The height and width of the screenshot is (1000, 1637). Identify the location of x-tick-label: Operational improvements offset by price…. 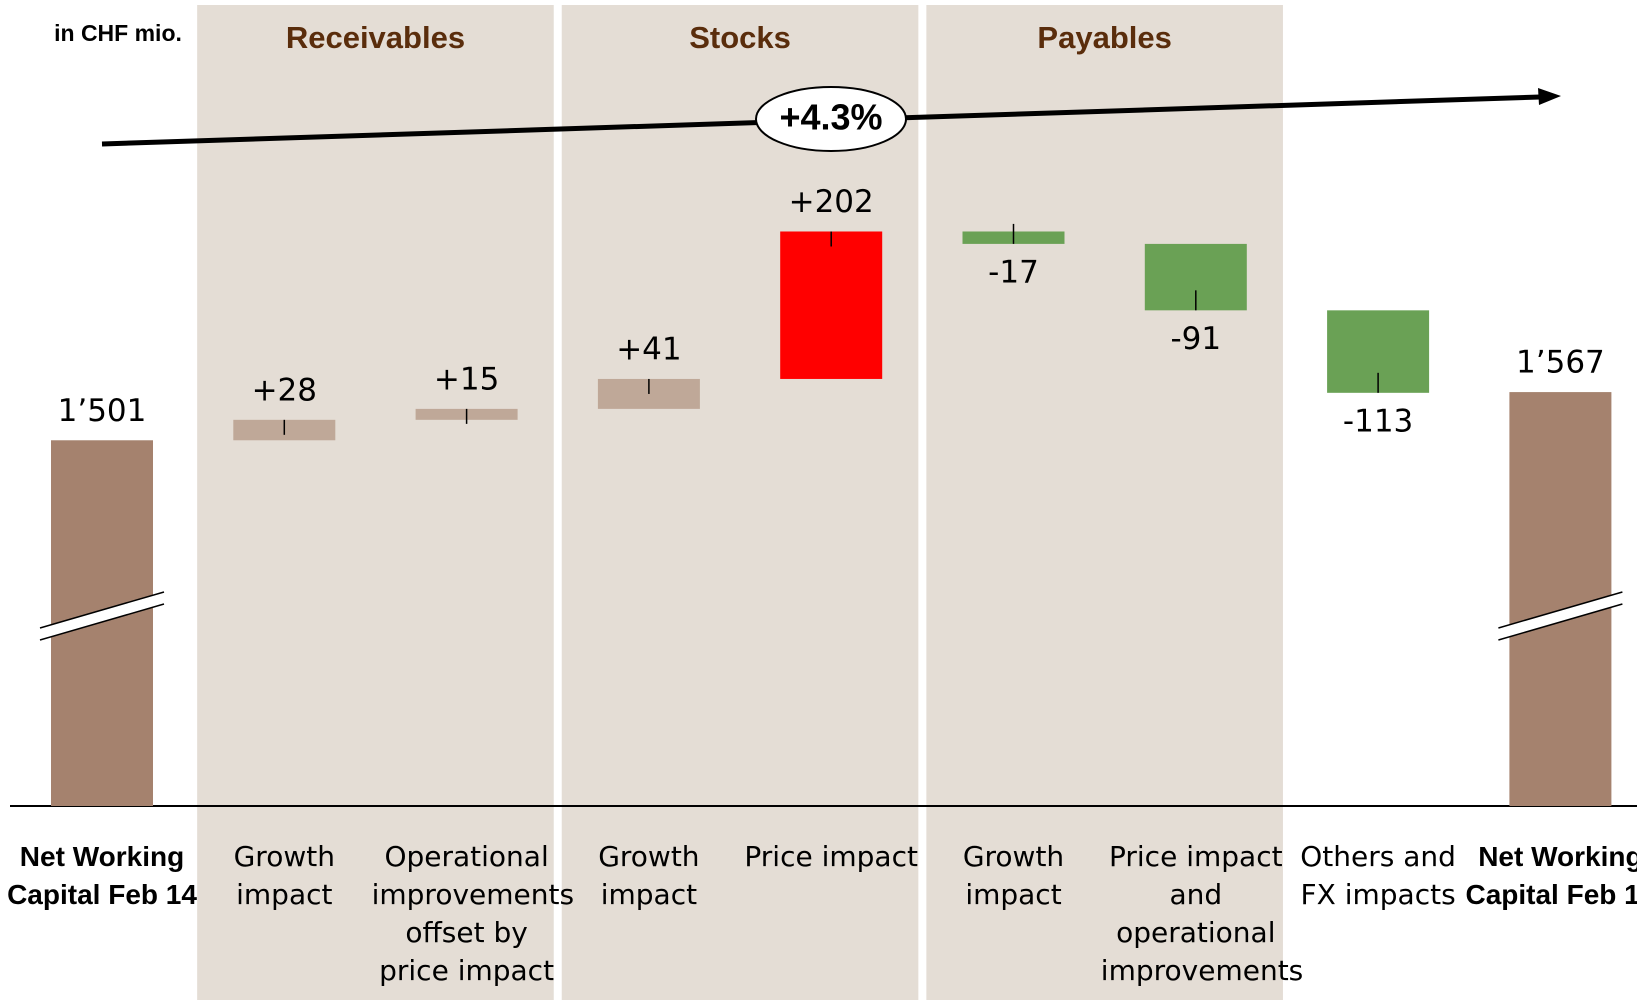
(473, 913).